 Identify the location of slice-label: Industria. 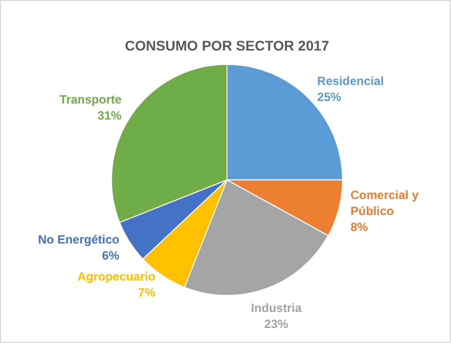
(276, 308).